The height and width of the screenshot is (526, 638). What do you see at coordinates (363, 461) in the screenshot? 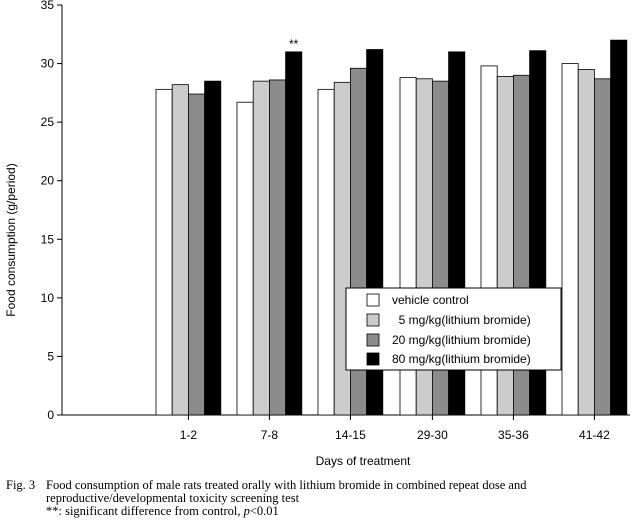
I see `x-axis-label: Days of treatment` at bounding box center [363, 461].